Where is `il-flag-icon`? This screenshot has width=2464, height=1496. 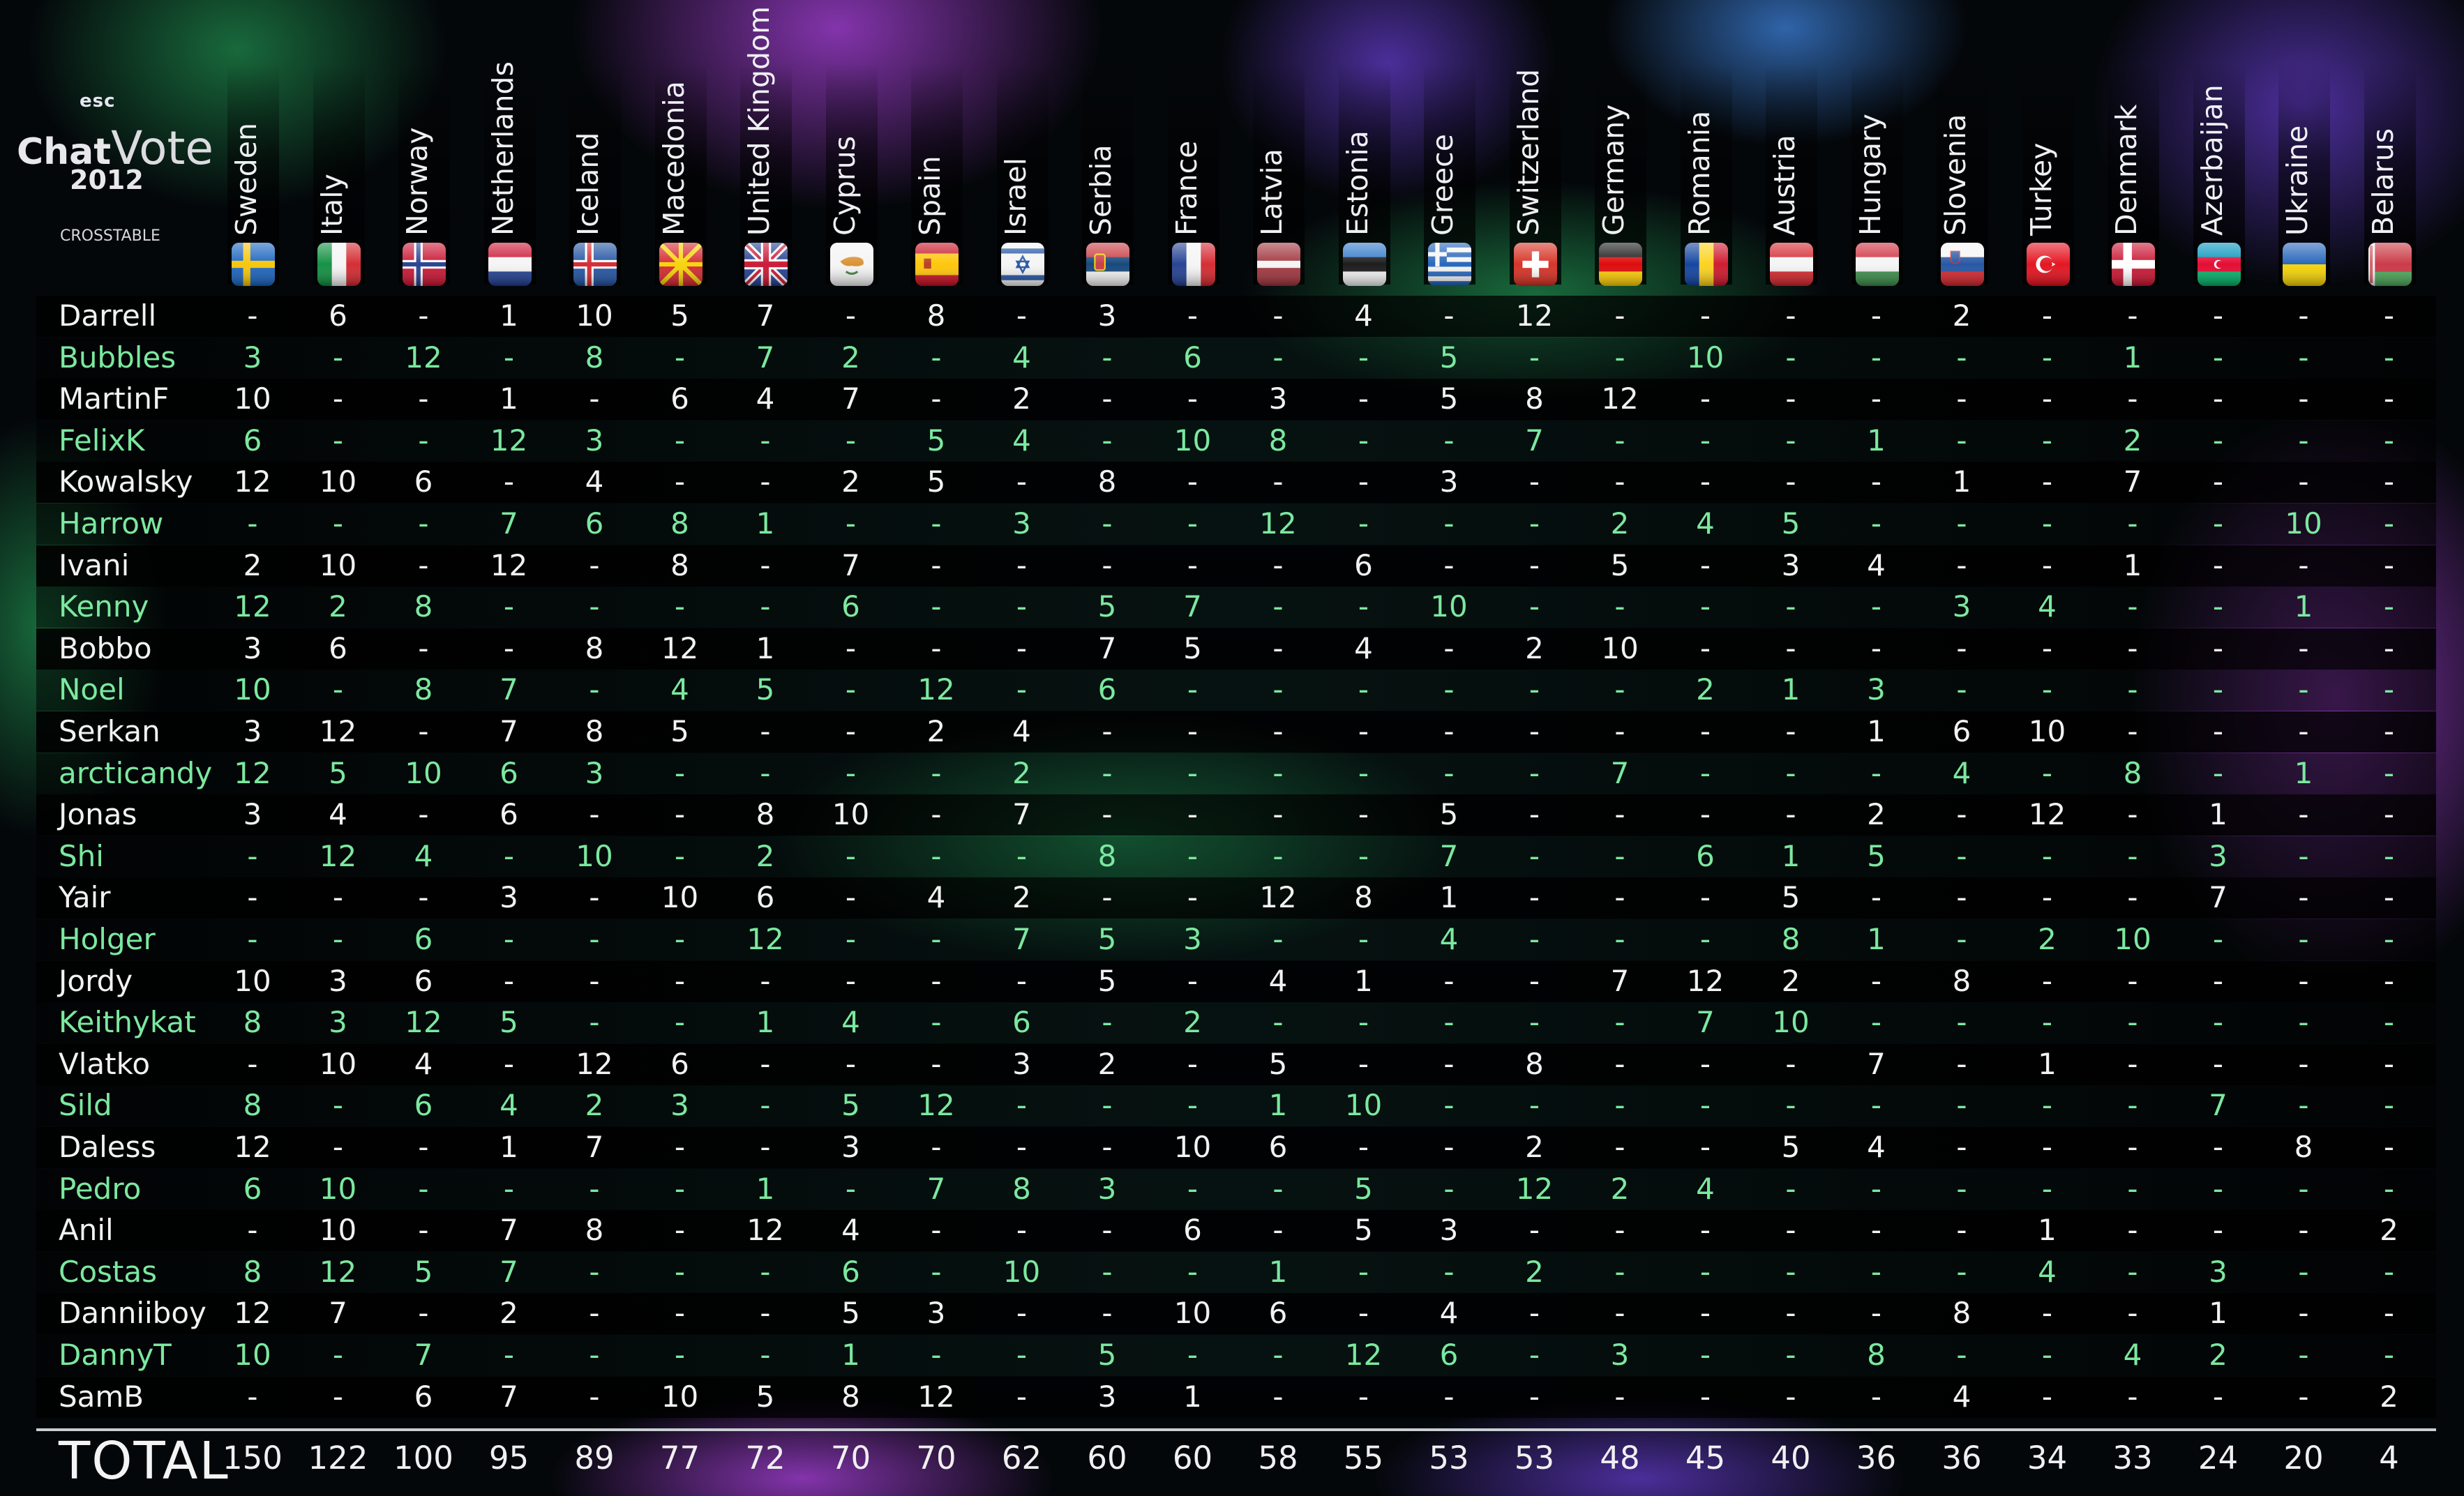 il-flag-icon is located at coordinates (1022, 264).